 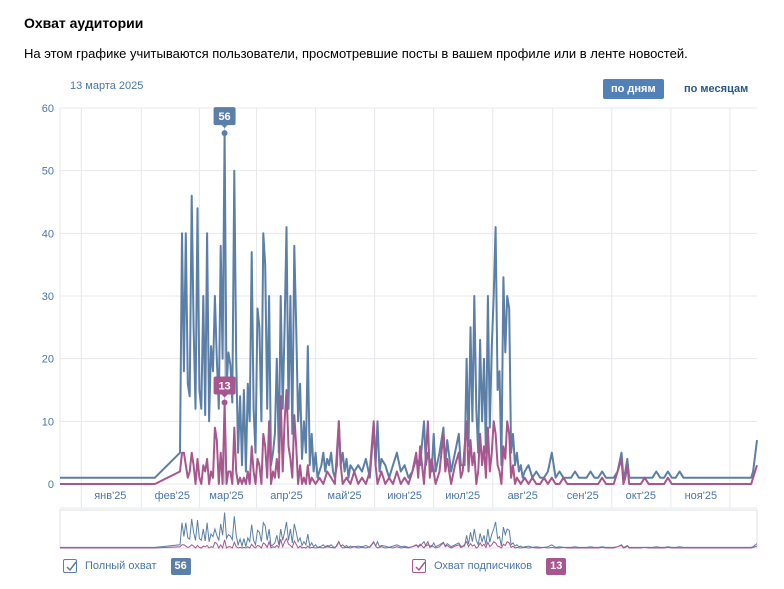 What do you see at coordinates (701, 496) in the screenshot?
I see `x-tick-label: ноя'25` at bounding box center [701, 496].